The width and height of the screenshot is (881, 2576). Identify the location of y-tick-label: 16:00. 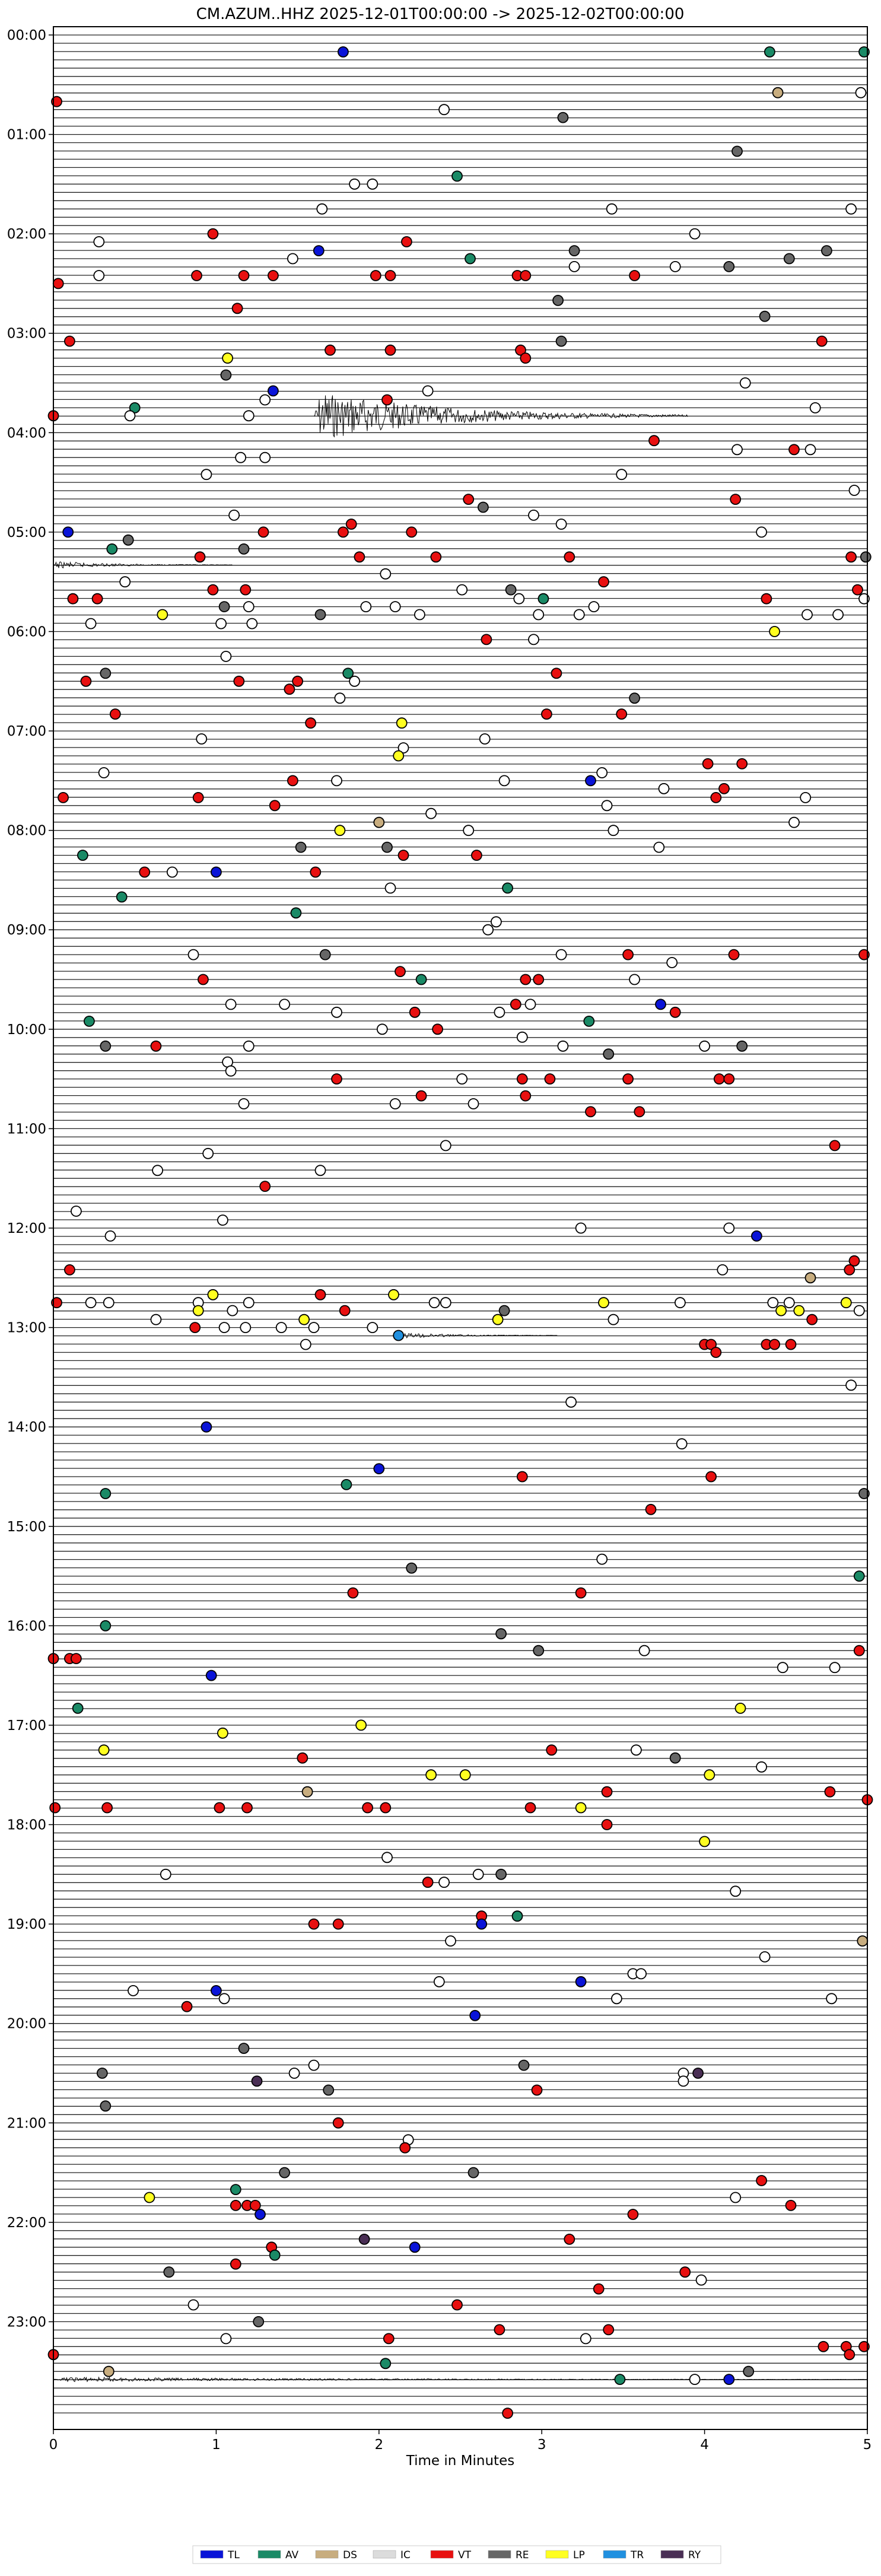
(27, 1626).